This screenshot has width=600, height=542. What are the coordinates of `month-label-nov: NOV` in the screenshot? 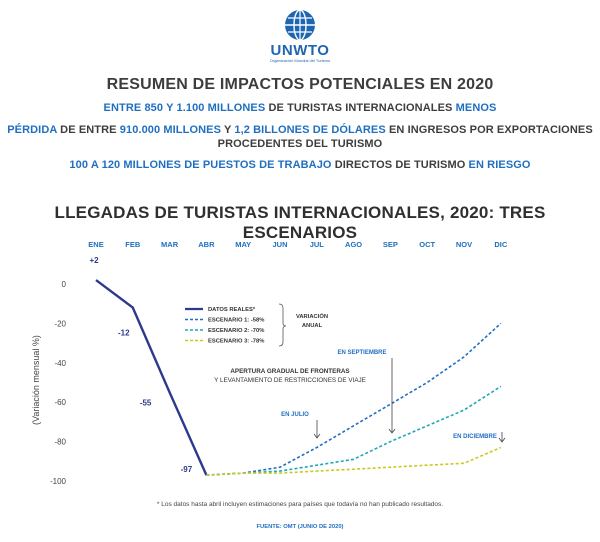 It's located at (464, 244).